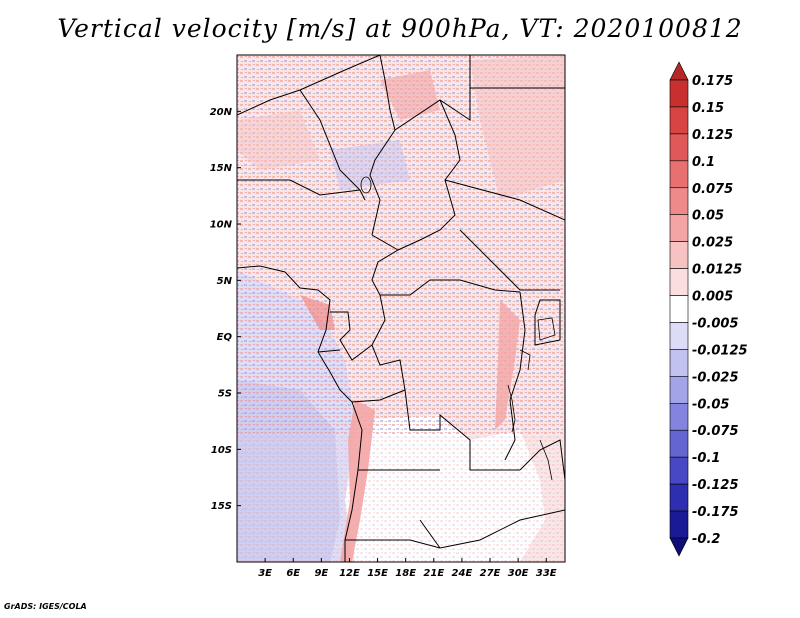 The width and height of the screenshot is (800, 618). What do you see at coordinates (715, 377) in the screenshot?
I see `colorbar-label: -0.025` at bounding box center [715, 377].